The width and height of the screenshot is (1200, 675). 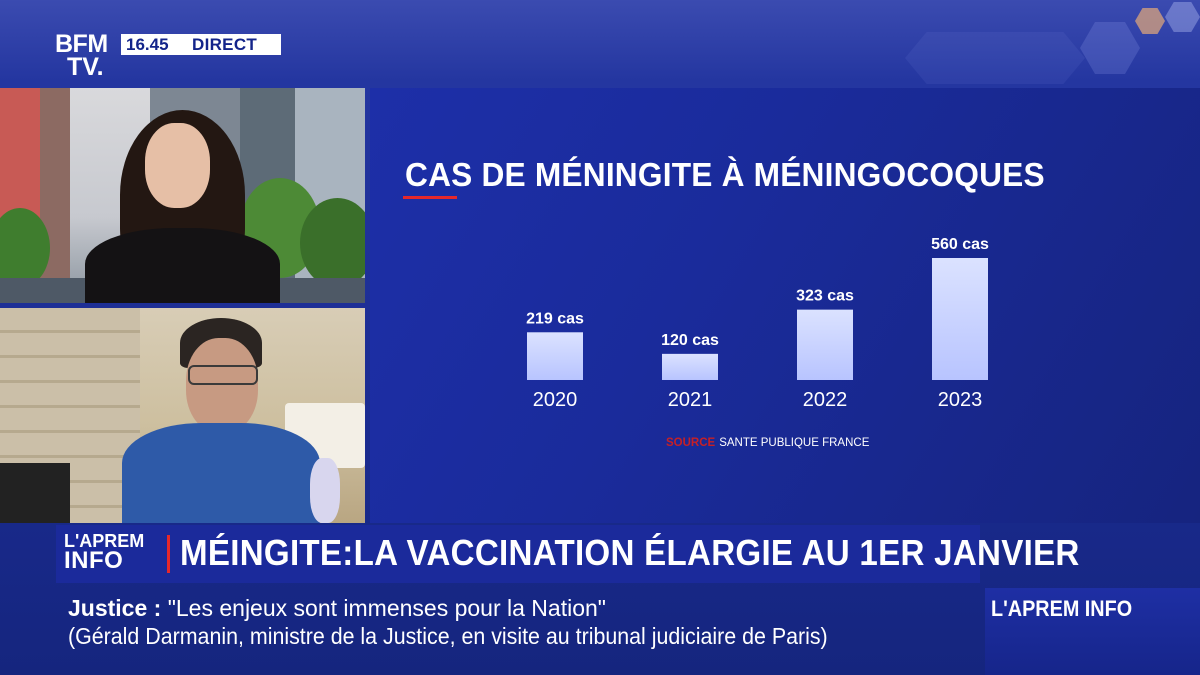 What do you see at coordinates (182, 415) in the screenshot?
I see `guest-video` at bounding box center [182, 415].